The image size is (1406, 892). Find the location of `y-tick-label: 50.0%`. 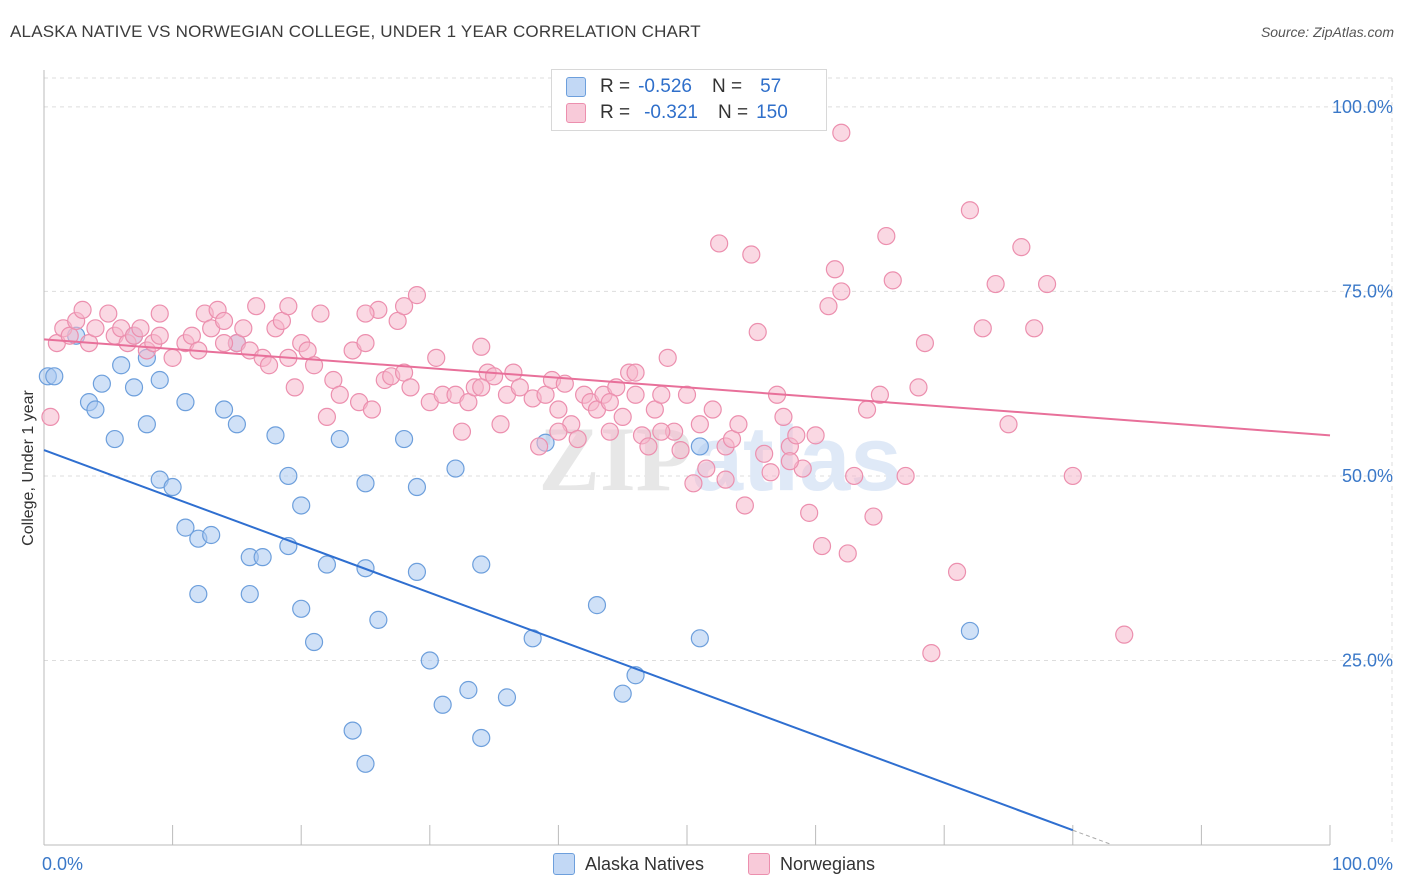

y-tick-label: 50.0% is located at coordinates (1367, 476).